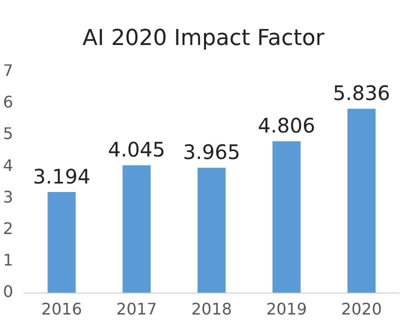  I want to click on y-tick-label: 3, so click(8, 196).